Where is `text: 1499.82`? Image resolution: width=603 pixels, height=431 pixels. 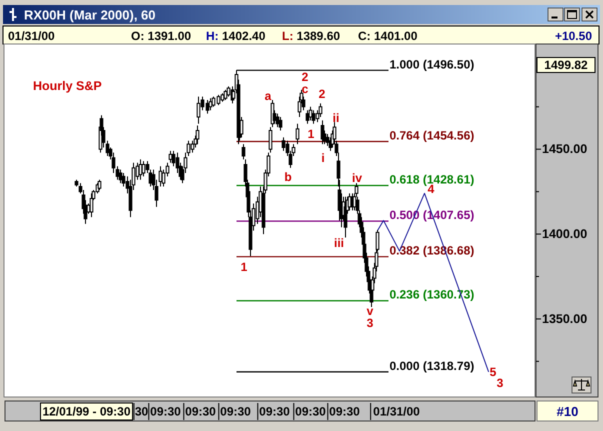
text: 1499.82 is located at coordinates (566, 65).